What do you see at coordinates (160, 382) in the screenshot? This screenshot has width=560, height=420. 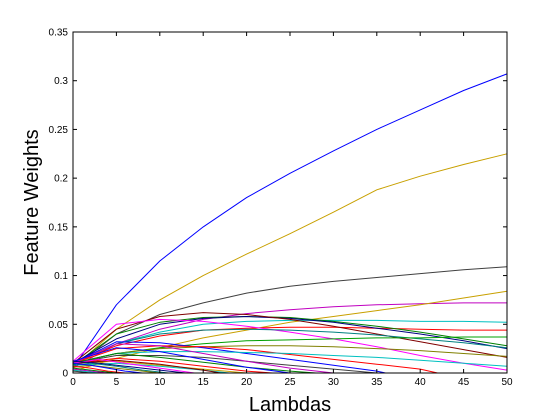 I see `x-tick-label: 10` at bounding box center [160, 382].